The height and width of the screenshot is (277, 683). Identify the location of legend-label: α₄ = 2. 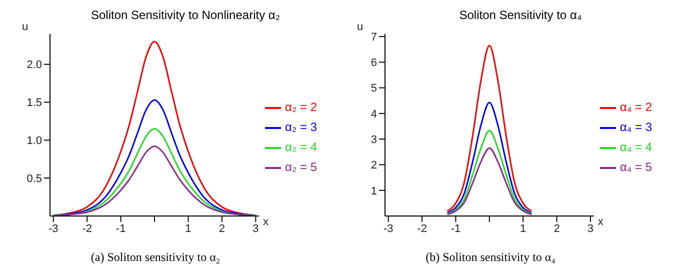
(636, 107).